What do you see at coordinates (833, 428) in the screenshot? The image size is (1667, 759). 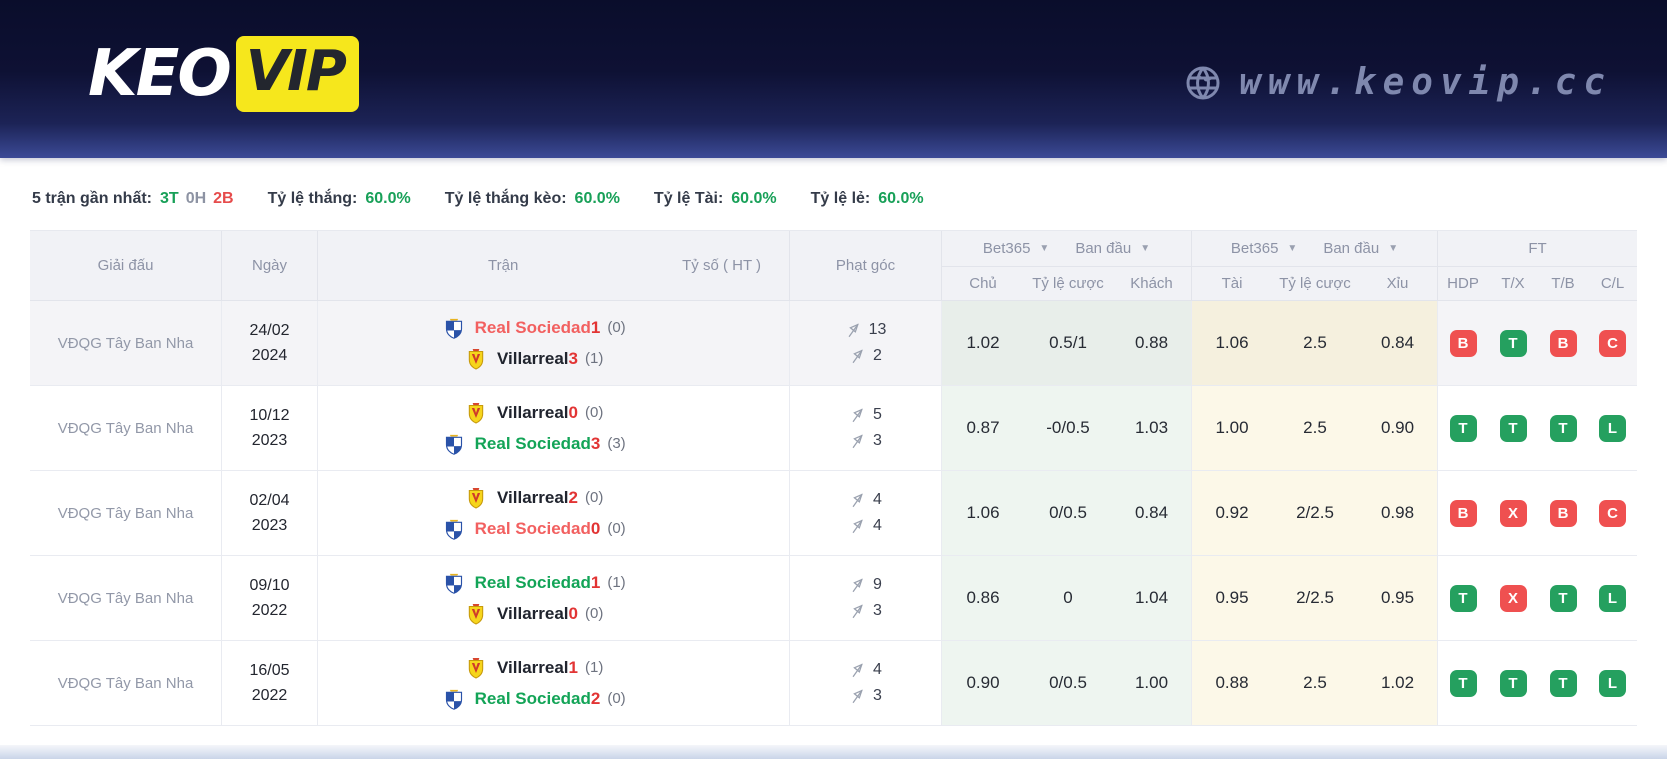 I see `match-row: VĐQG Tây Ban Nha 10/12 2023` at bounding box center [833, 428].